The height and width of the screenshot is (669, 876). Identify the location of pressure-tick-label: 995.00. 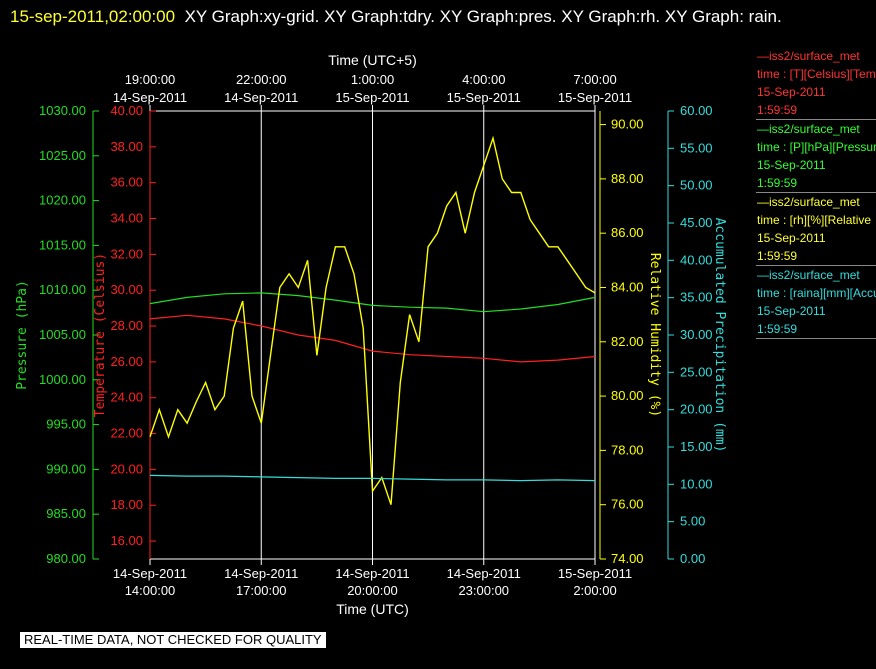
(66, 424).